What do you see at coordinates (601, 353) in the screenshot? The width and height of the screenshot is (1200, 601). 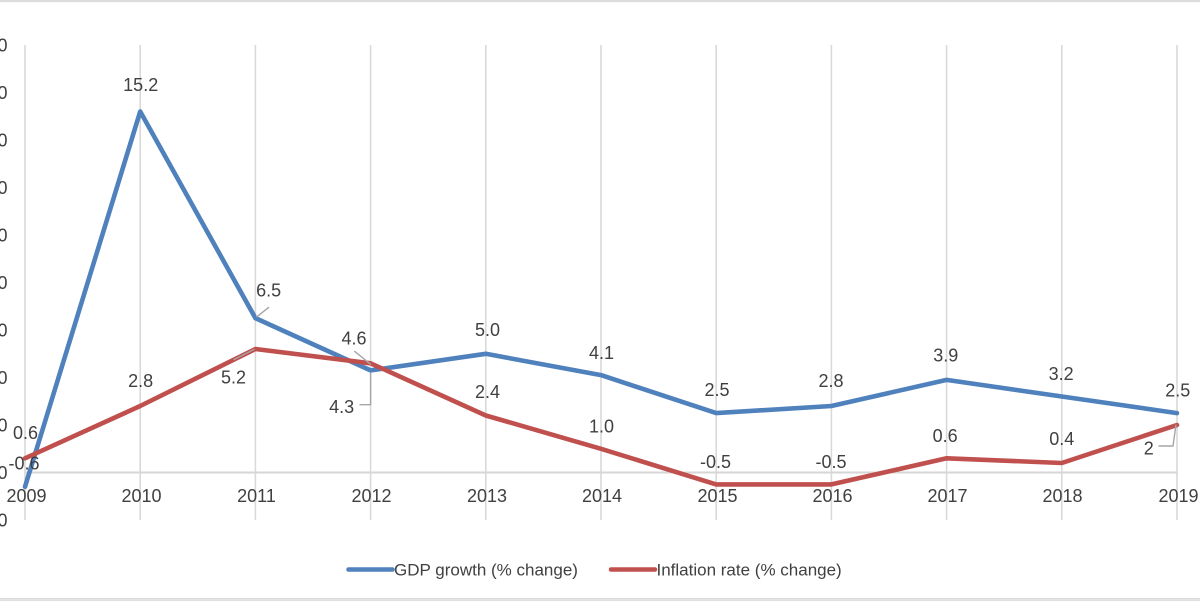 I see `svg-text: 4.1` at bounding box center [601, 353].